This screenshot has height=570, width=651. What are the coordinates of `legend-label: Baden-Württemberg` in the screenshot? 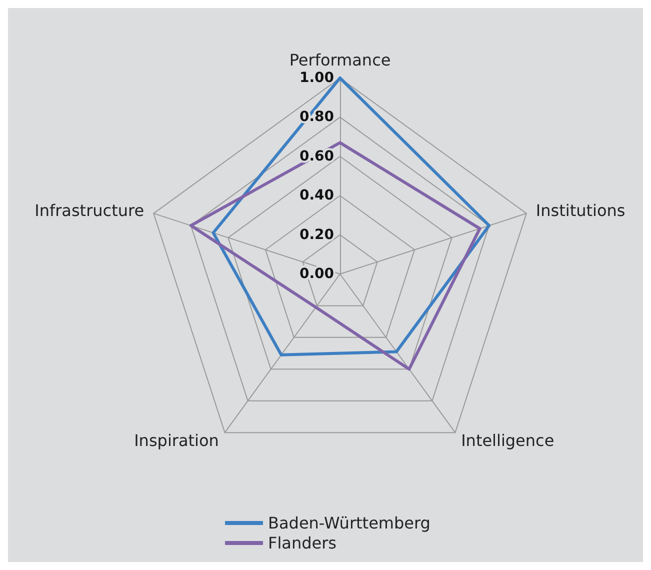 It's located at (349, 523).